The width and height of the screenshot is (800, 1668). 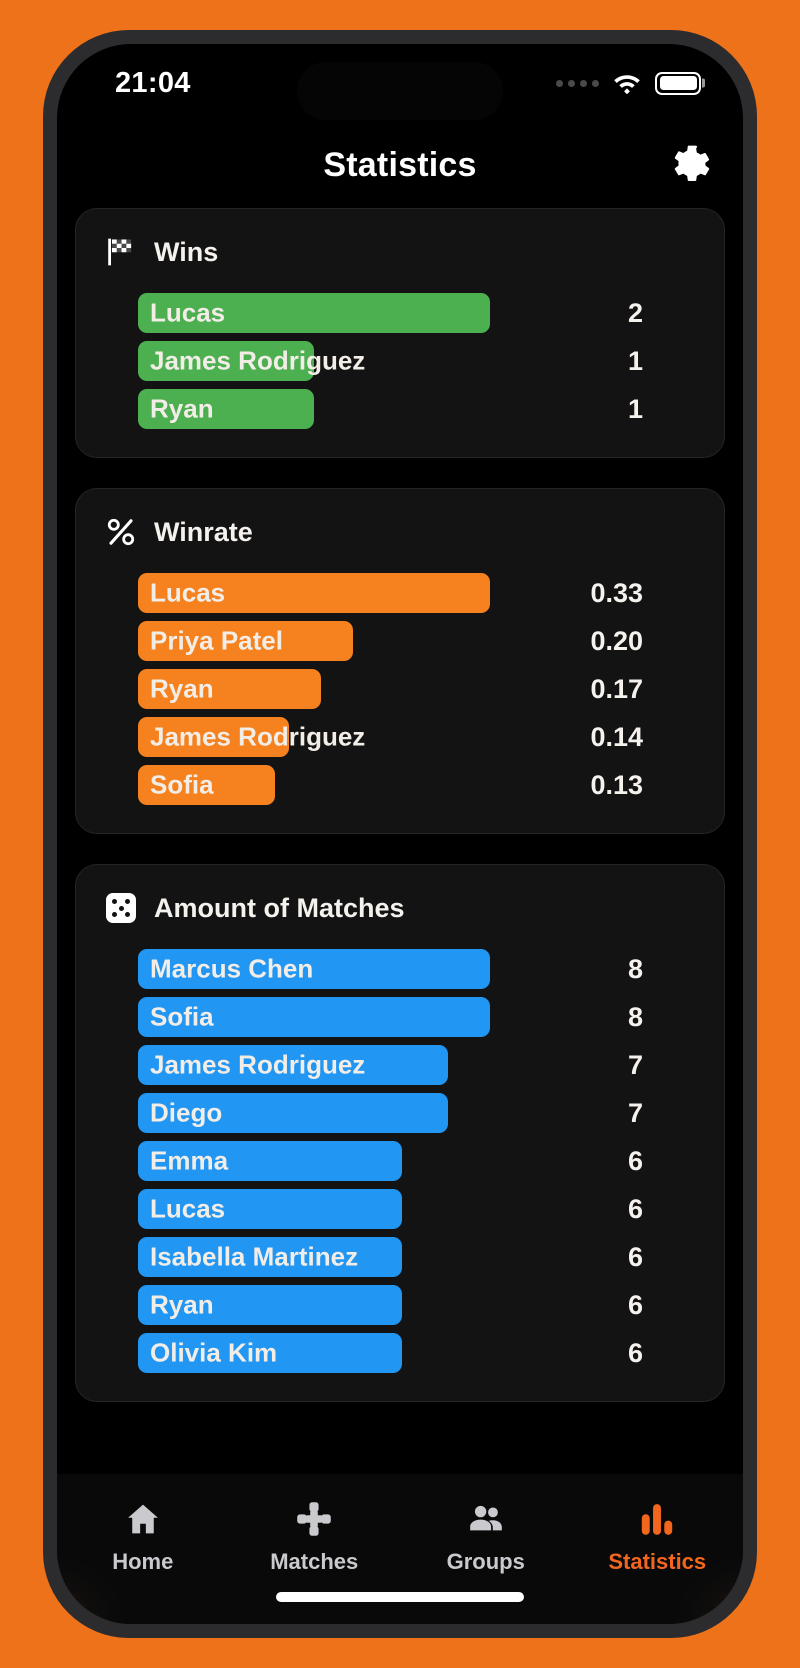 I want to click on bar-label: Marcus Chen, so click(x=232, y=968).